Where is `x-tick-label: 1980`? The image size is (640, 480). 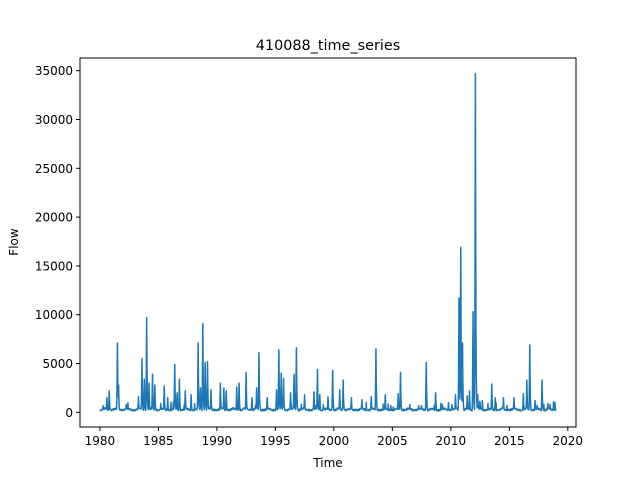
x-tick-label: 1980 is located at coordinates (100, 441).